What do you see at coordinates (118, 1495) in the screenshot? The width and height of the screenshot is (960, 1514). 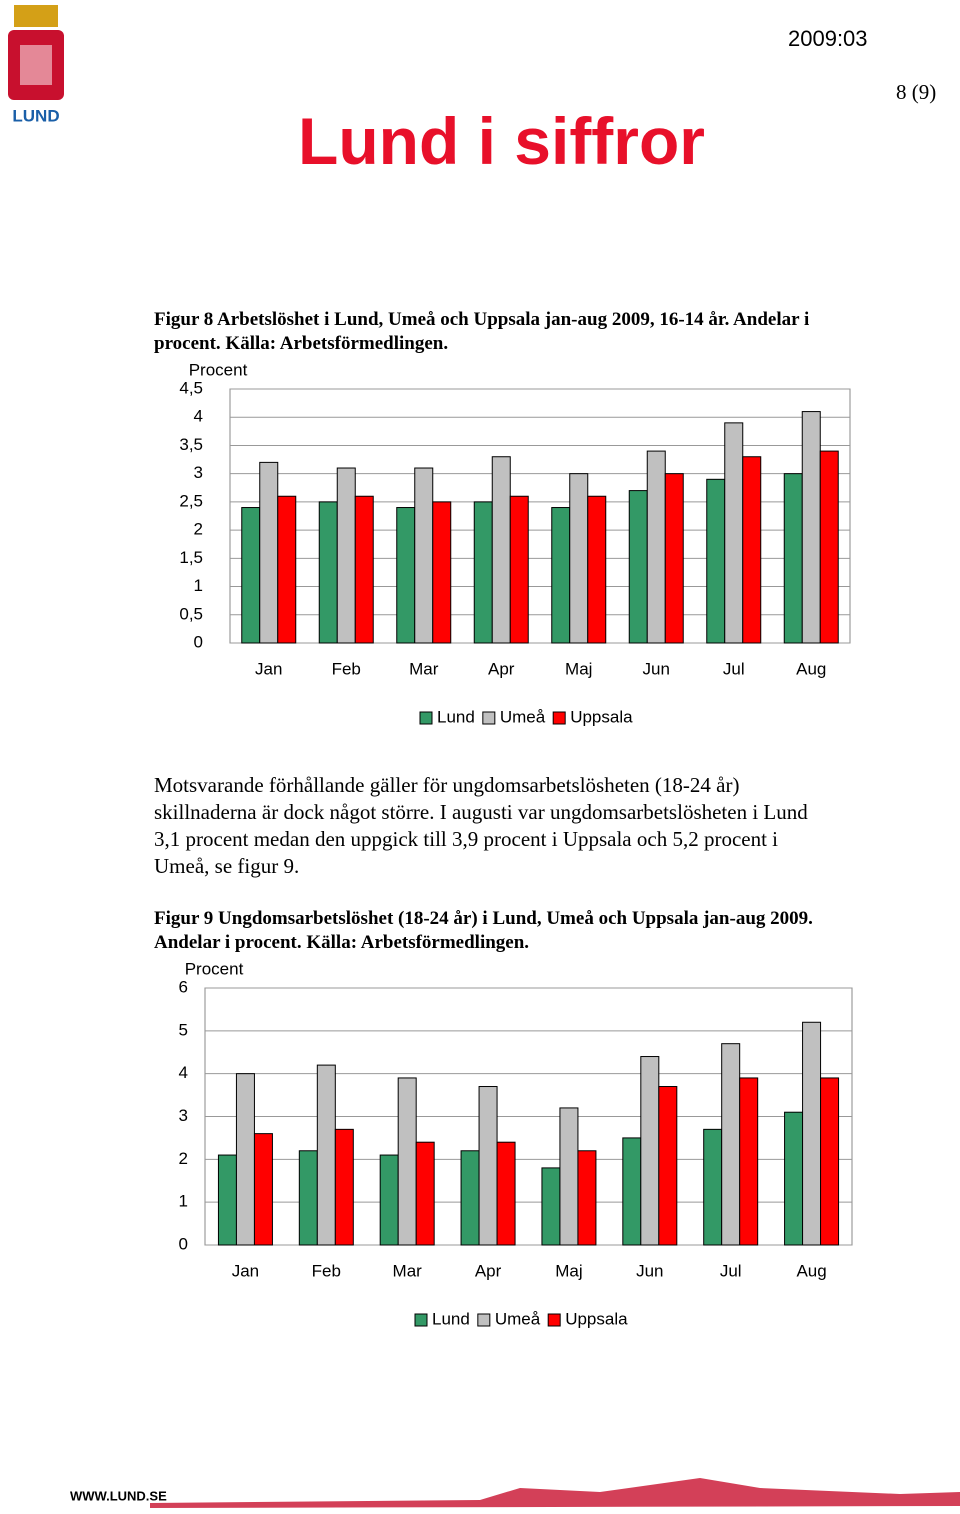 I see `footer-url: WWW.LUND.SE` at bounding box center [118, 1495].